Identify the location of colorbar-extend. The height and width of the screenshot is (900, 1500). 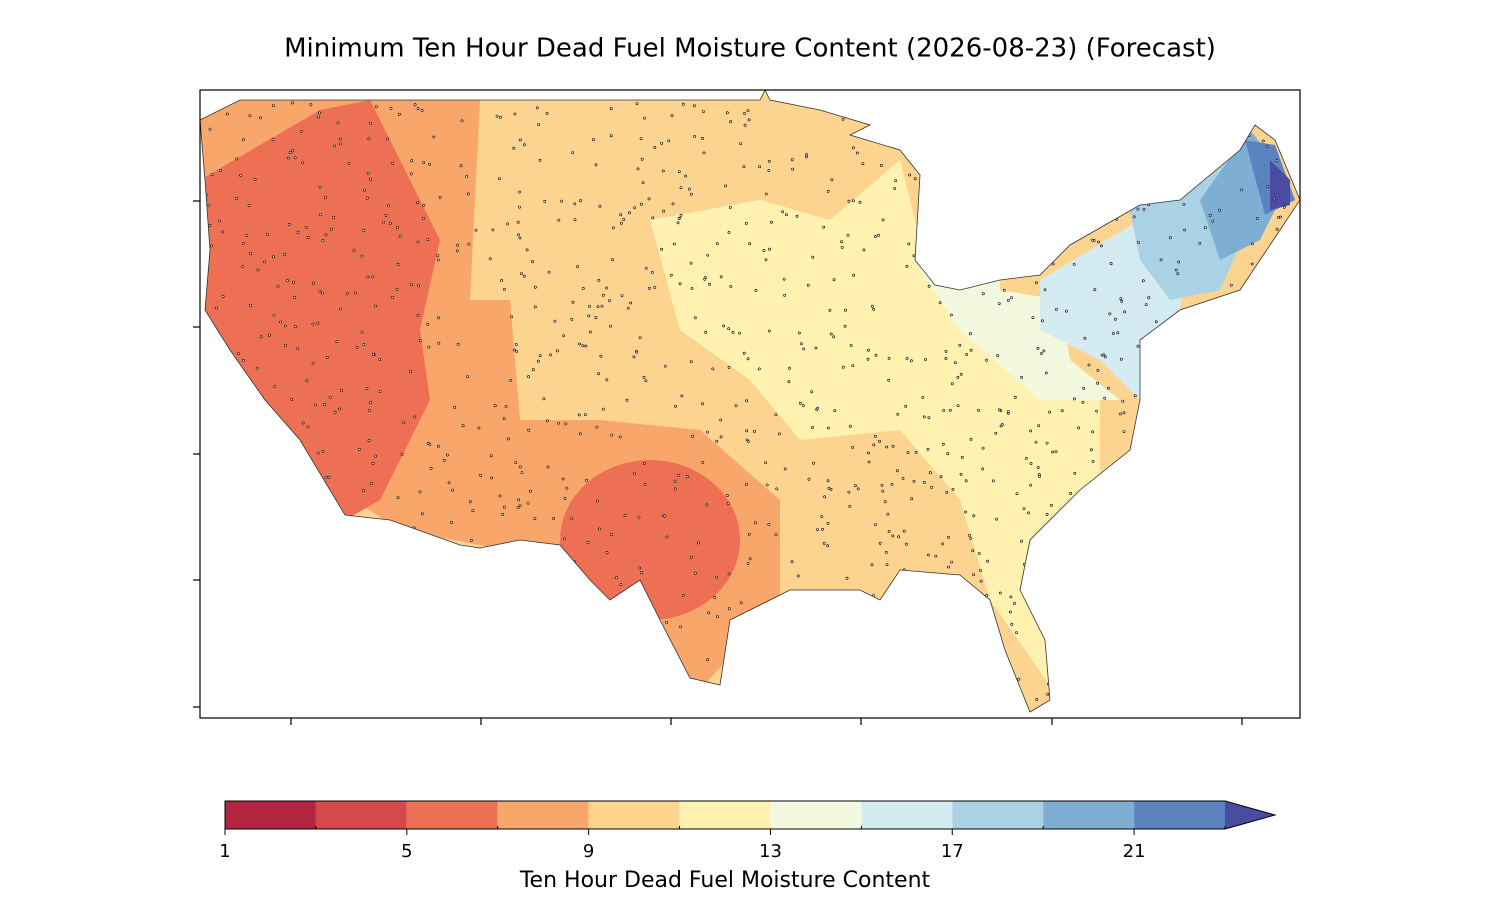
(1250, 815).